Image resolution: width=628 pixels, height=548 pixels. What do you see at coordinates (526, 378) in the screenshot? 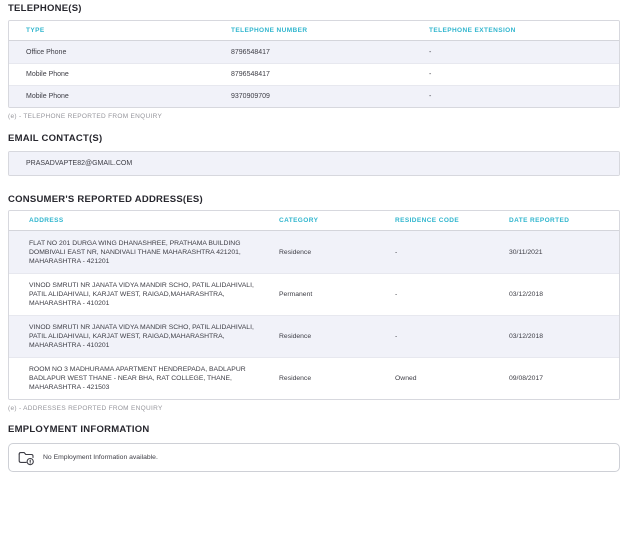
I see `address-date-reported: 09/08/2017` at bounding box center [526, 378].